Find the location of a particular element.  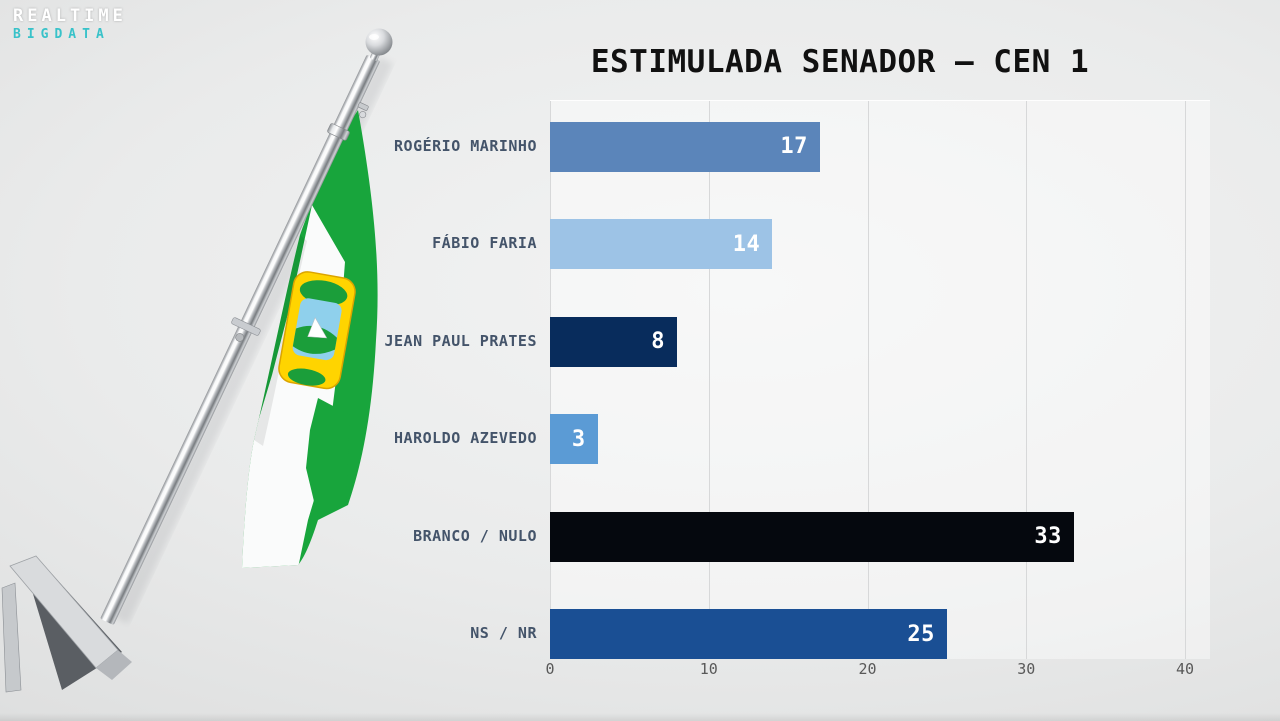

x-tick-label-30: 30 is located at coordinates (1026, 669).